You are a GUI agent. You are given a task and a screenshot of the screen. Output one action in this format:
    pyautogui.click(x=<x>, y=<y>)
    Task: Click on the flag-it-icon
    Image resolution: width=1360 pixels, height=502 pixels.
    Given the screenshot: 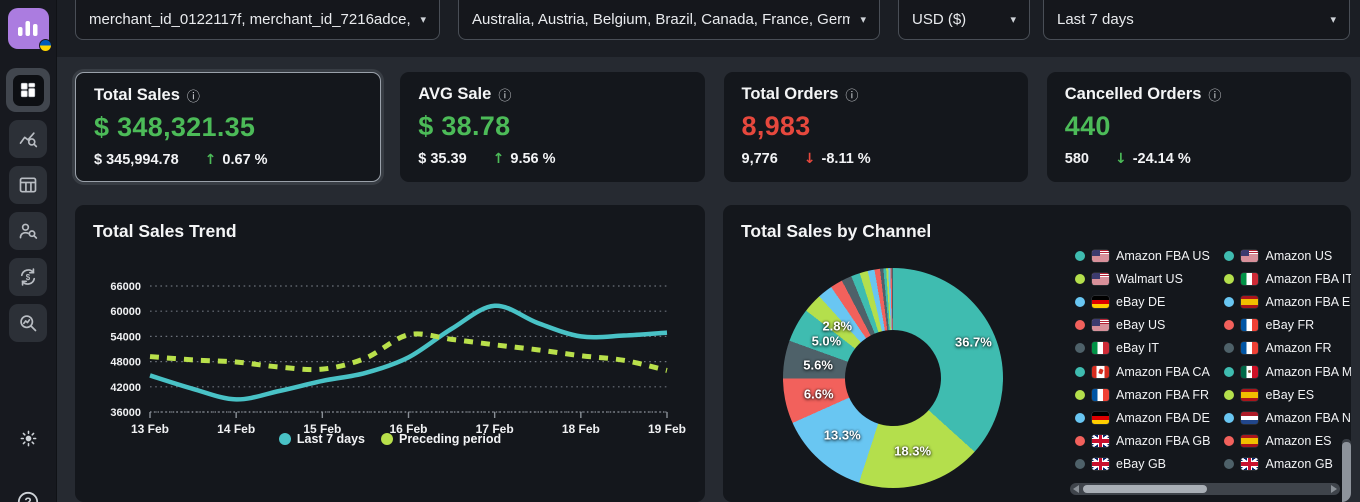 What is the action you would take?
    pyautogui.click(x=1250, y=278)
    